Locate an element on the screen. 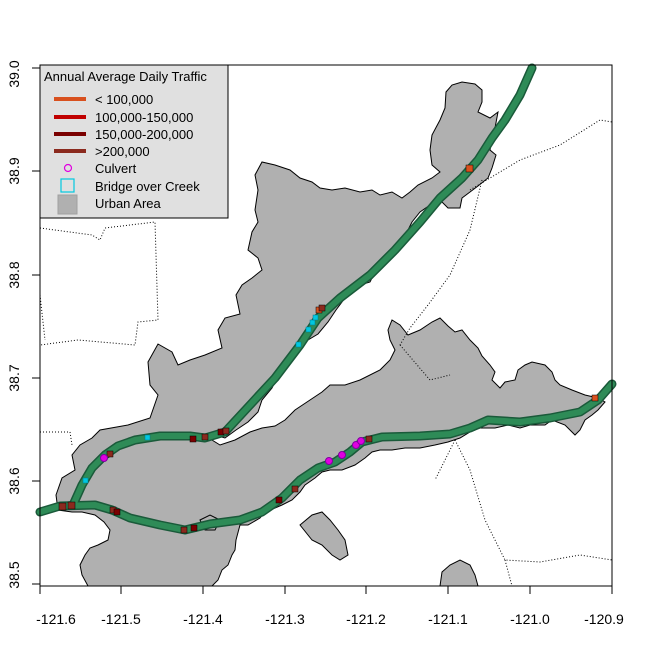  x-tick-label: -121.1 is located at coordinates (448, 619).